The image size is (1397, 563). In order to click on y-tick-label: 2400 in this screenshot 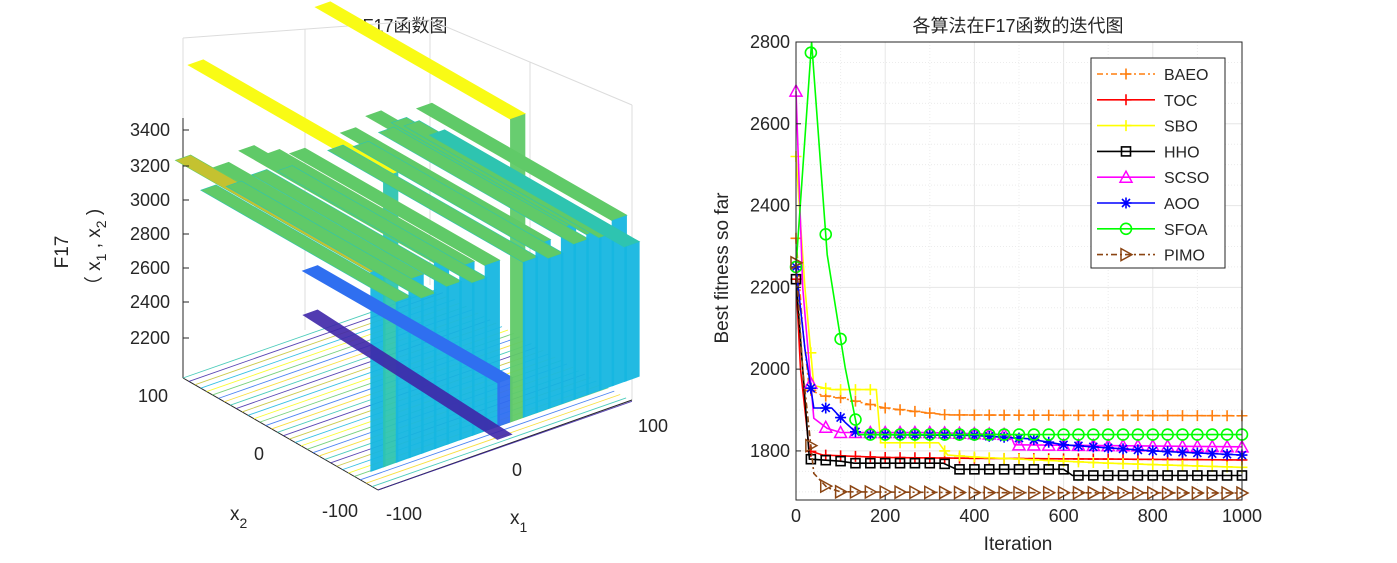, I will do `click(770, 206)`.